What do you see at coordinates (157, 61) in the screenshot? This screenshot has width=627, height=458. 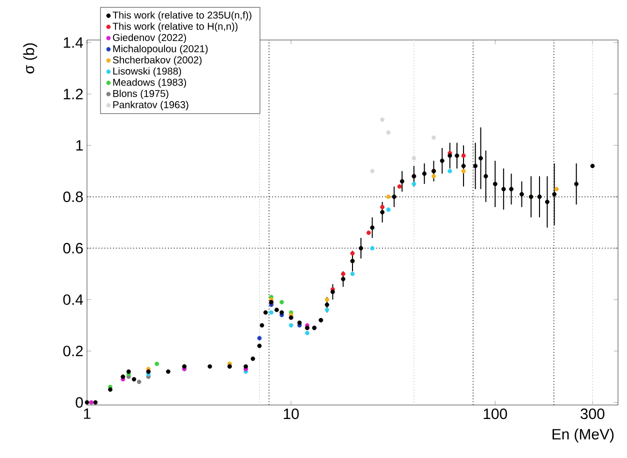 I see `legend-label: Shcherbakov (2002)` at bounding box center [157, 61].